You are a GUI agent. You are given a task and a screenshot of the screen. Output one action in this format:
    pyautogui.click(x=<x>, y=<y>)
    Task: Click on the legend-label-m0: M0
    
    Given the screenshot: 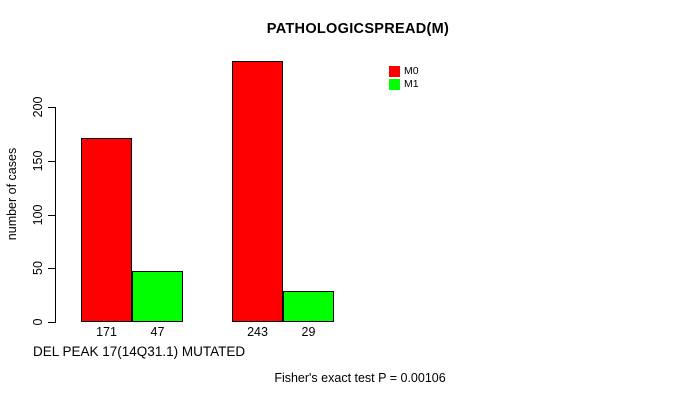 What is the action you would take?
    pyautogui.click(x=411, y=71)
    